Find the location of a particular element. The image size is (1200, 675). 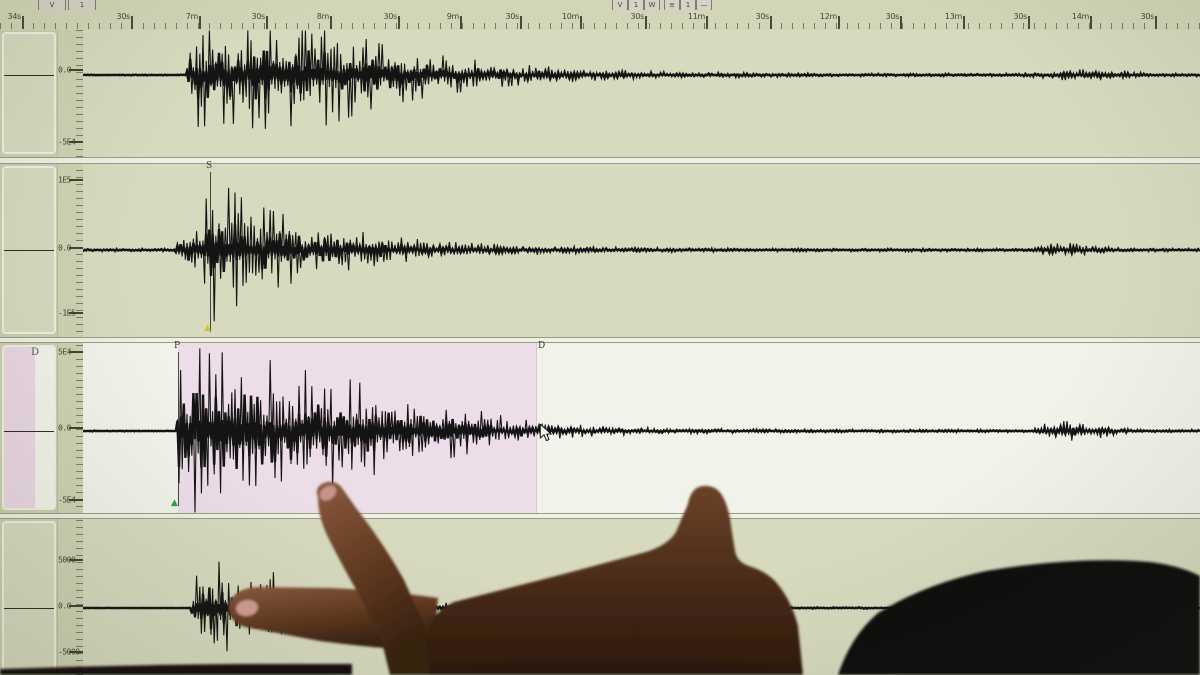

time-ruler-label: 13m is located at coordinates (953, 16).